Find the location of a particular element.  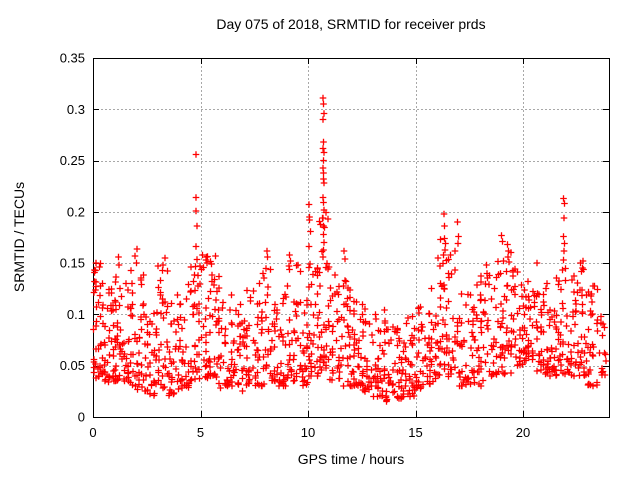

x-tick-label: 20 is located at coordinates (523, 432).